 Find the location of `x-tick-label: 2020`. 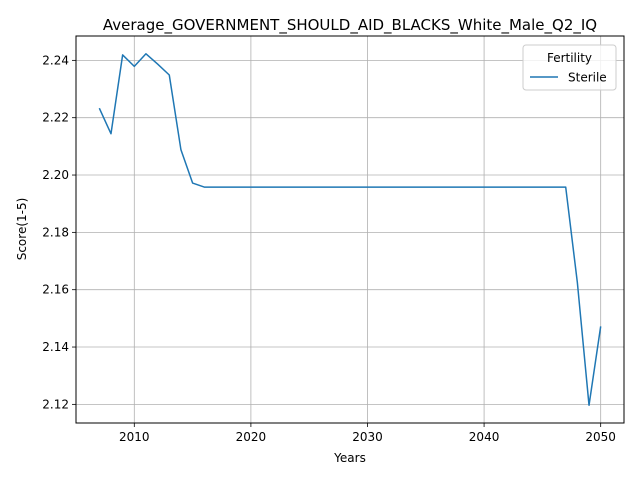

x-tick-label: 2020 is located at coordinates (251, 437).